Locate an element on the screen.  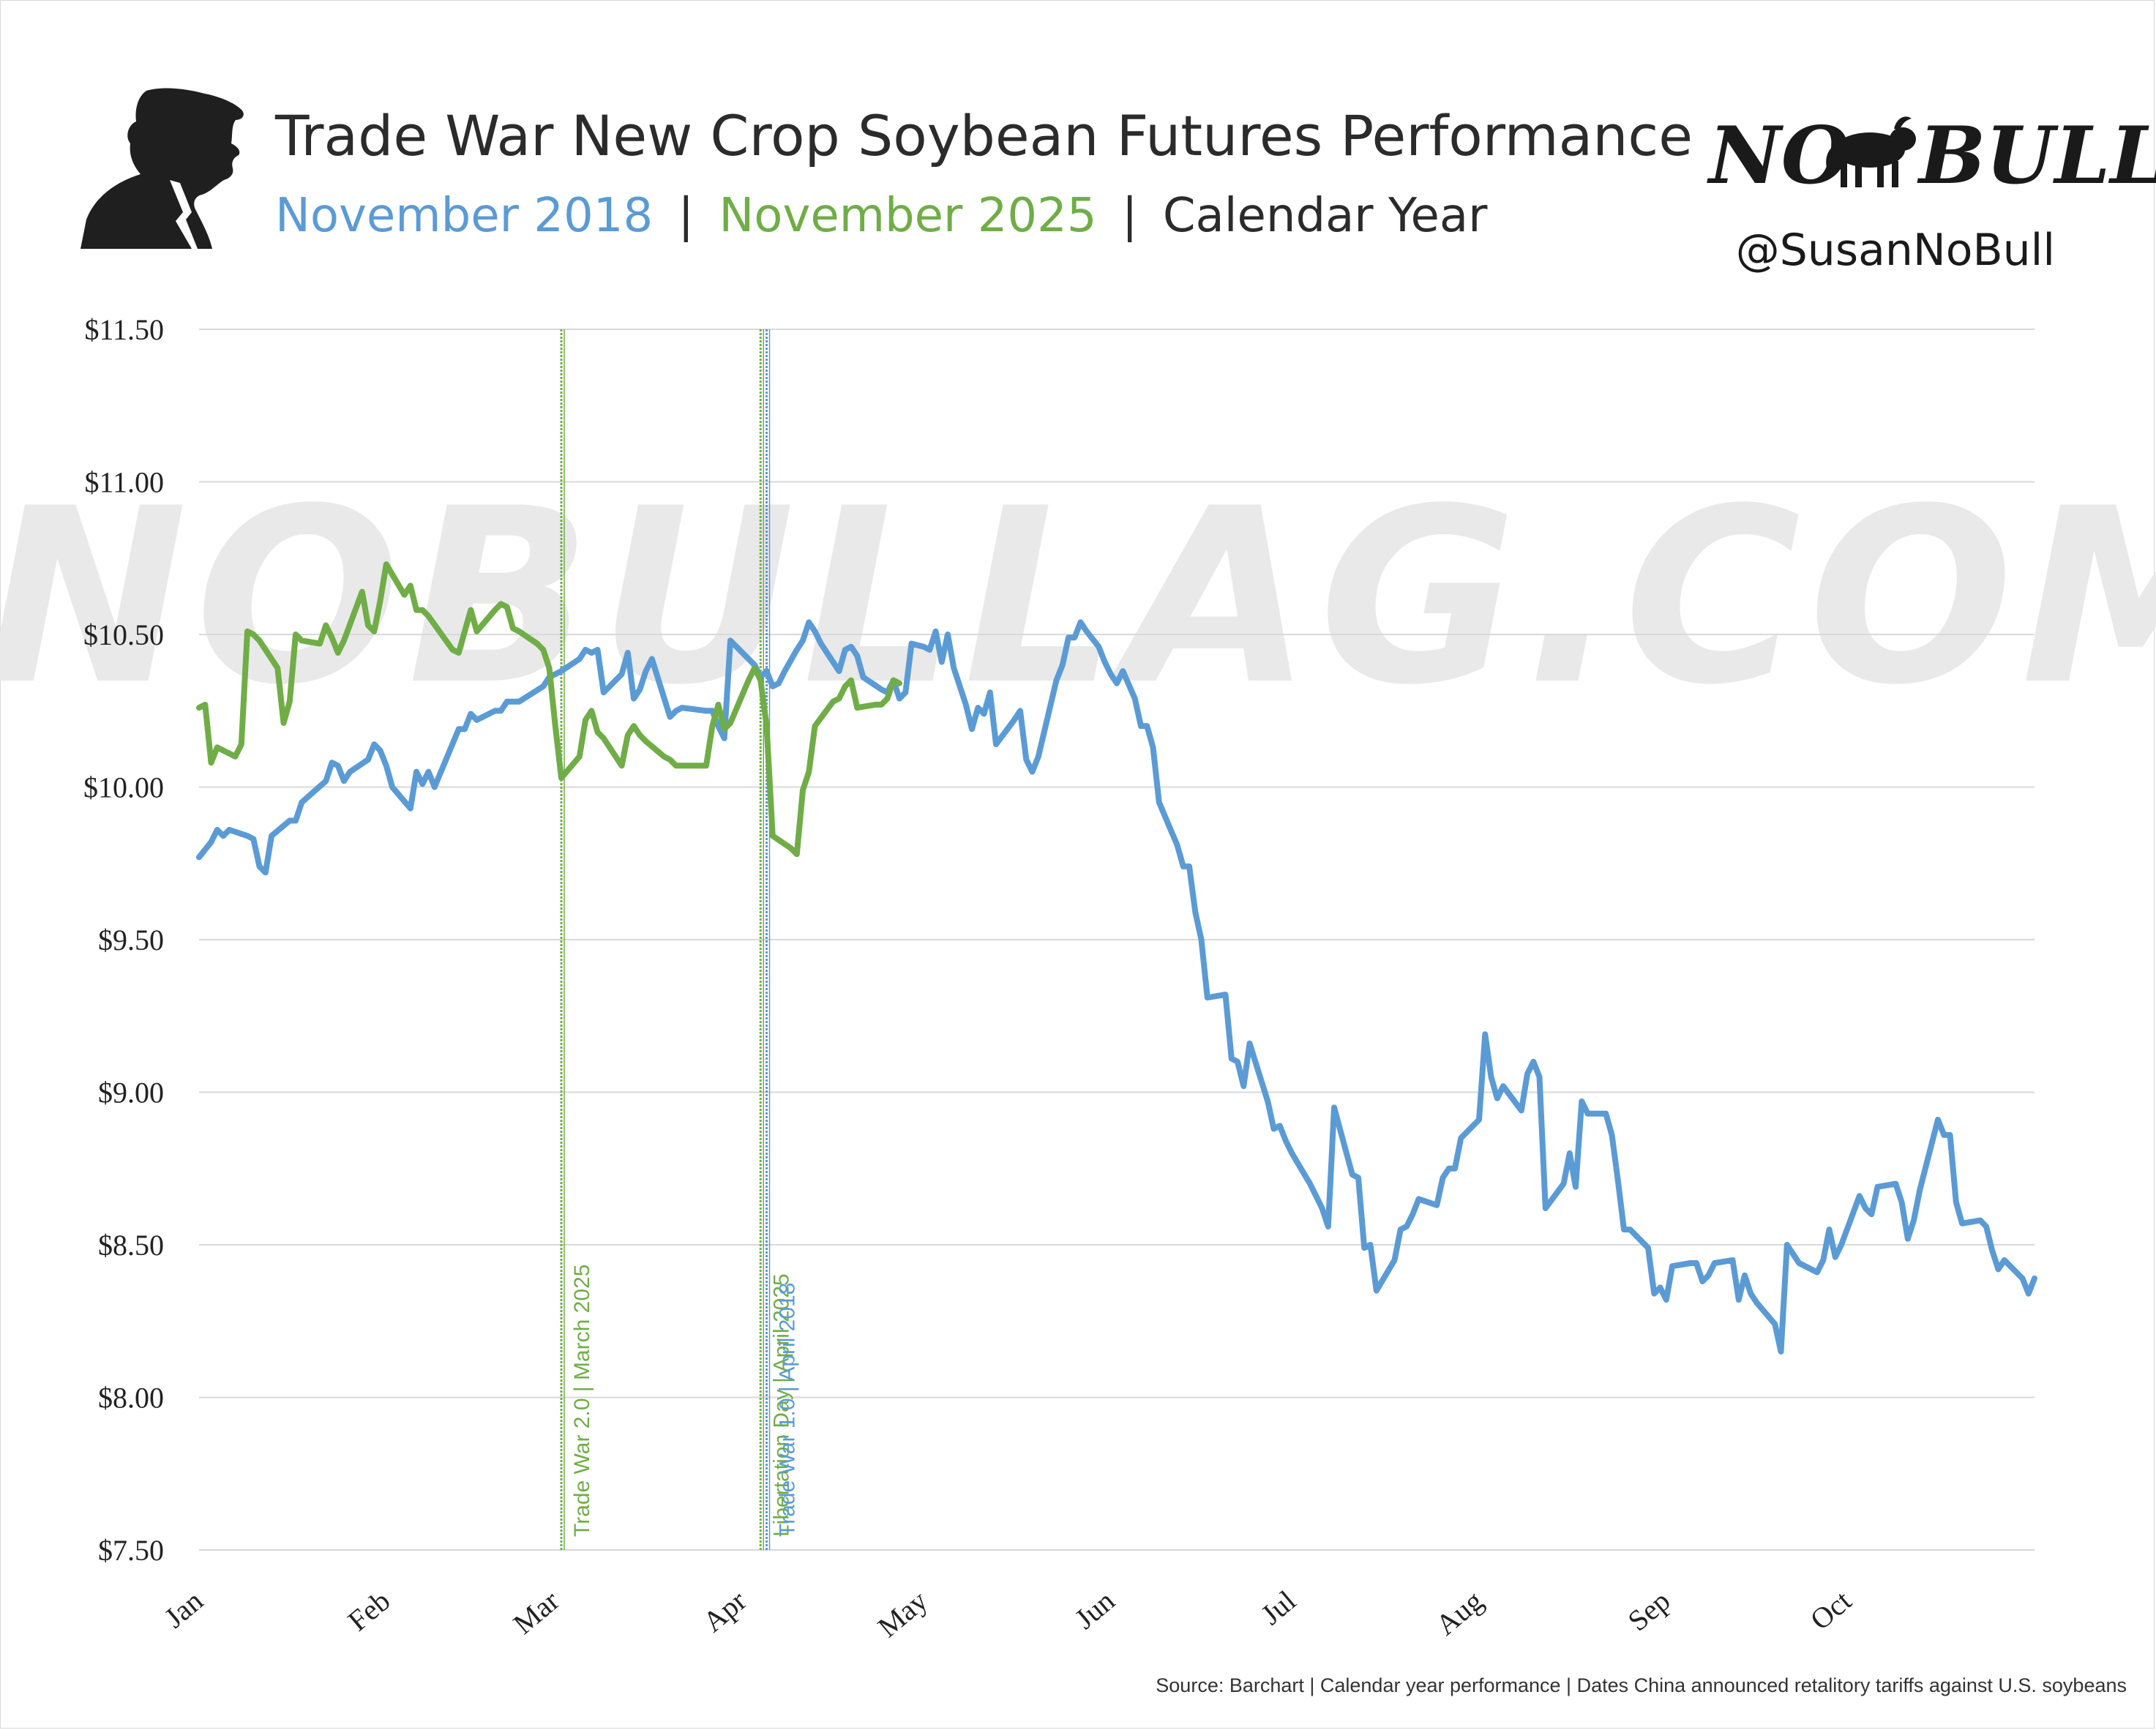
nobull-logo: NO BULL is located at coordinates (1931, 156).